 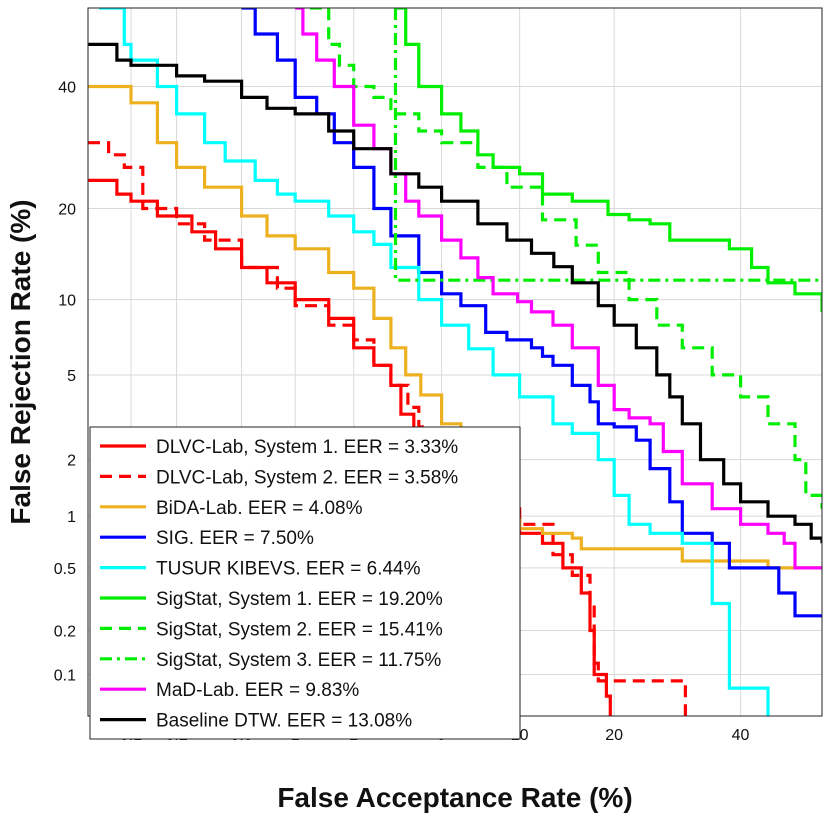 I want to click on y-axis-title: False Rejection Rate (%), so click(x=20, y=361).